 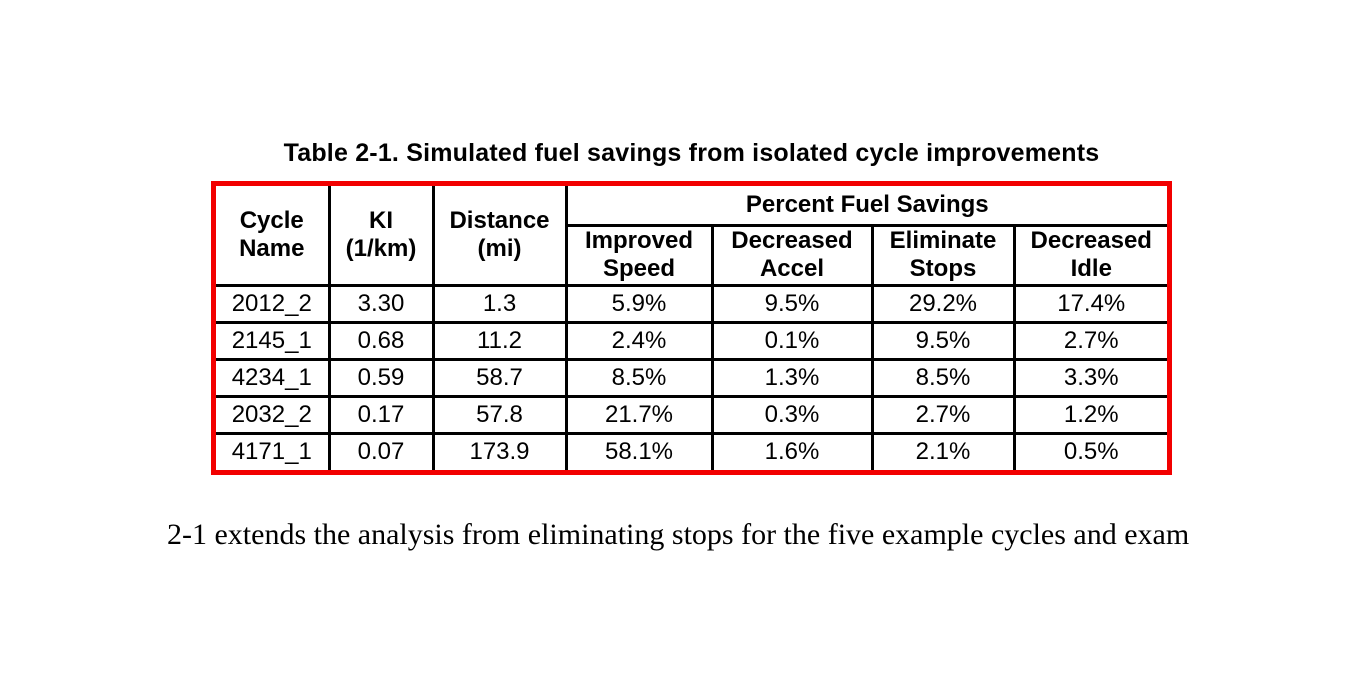 What do you see at coordinates (639, 255) in the screenshot?
I see `col-header-improved-speed: Improved Speed` at bounding box center [639, 255].